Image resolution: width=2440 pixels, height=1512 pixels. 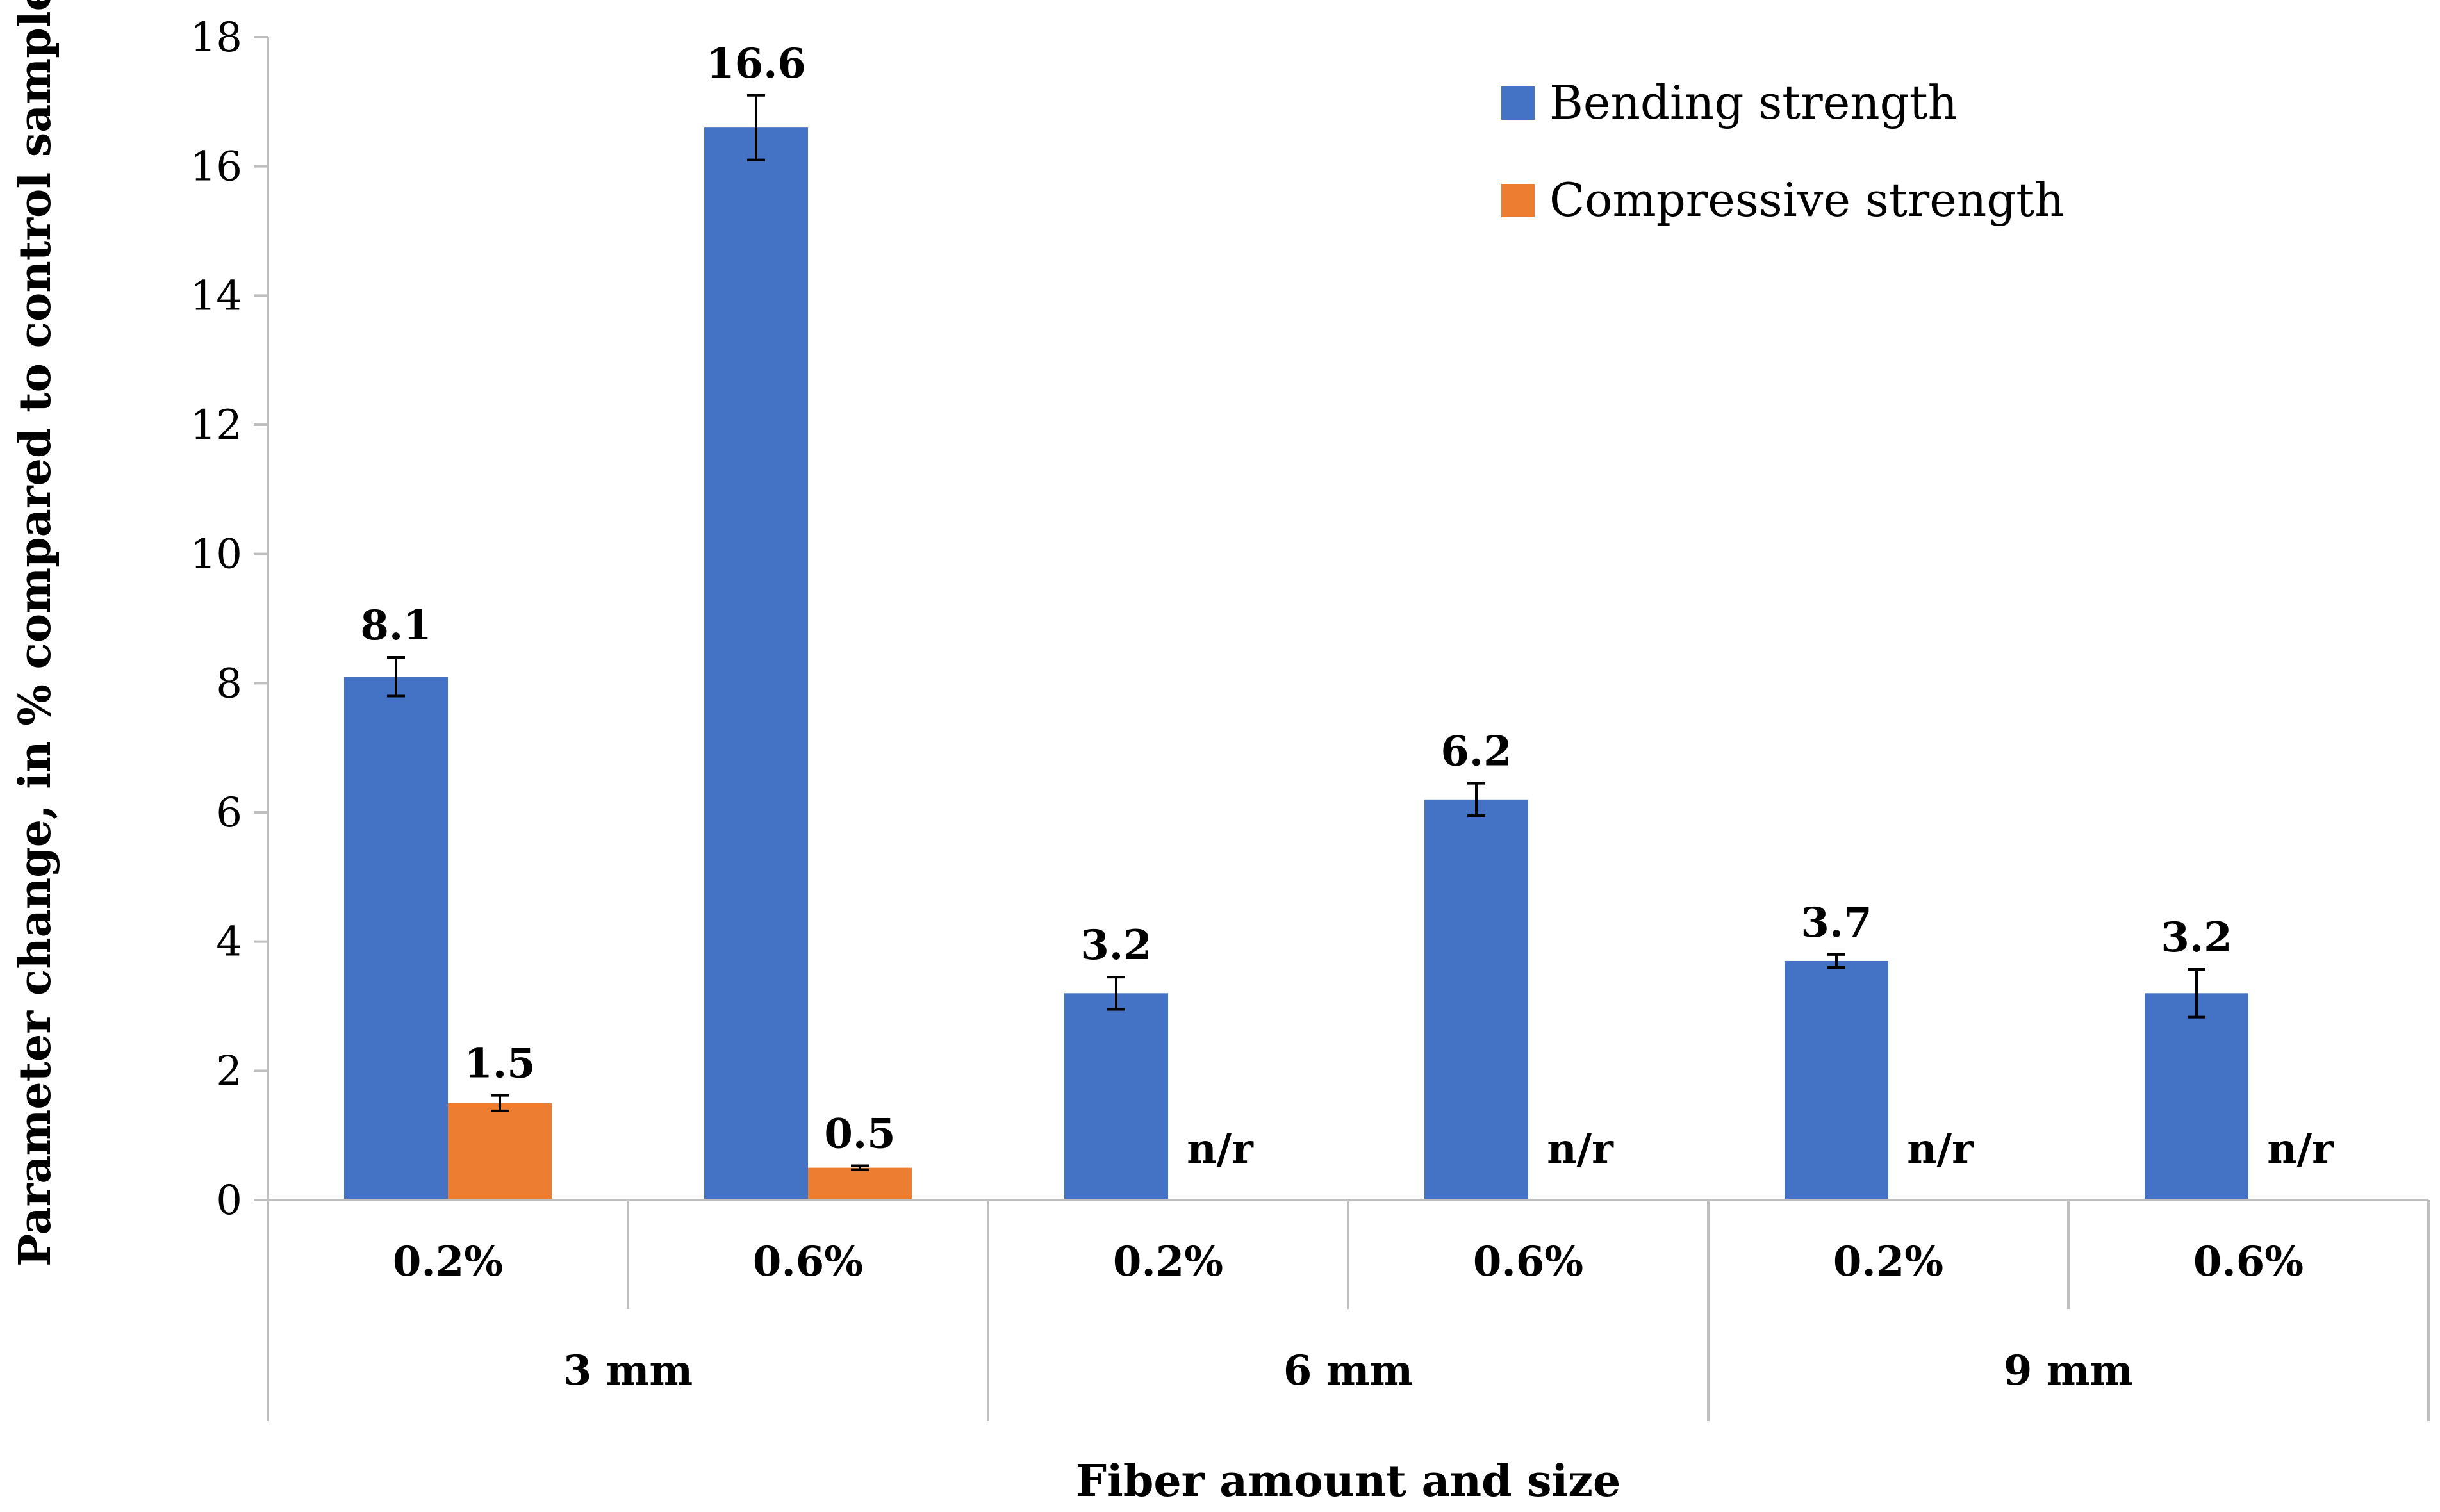 I want to click on data-label: 1.5, so click(x=499, y=1064).